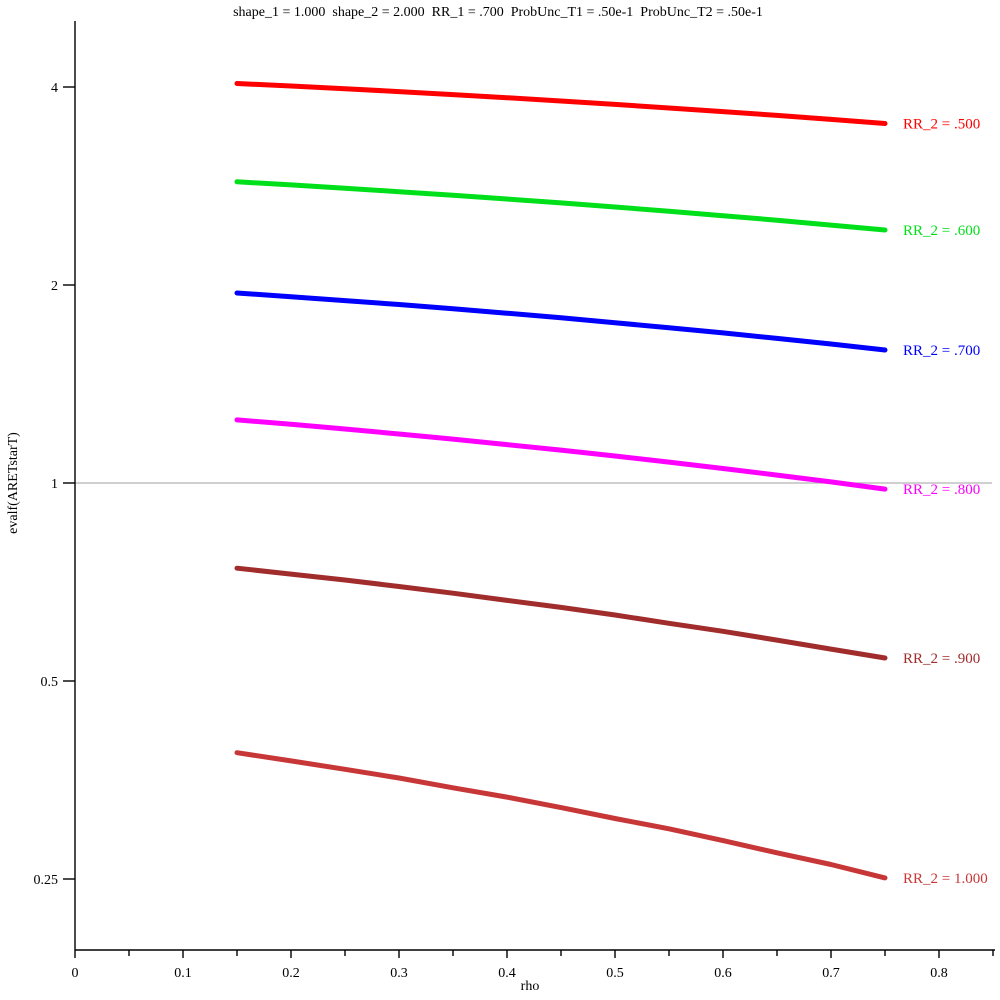  Describe the element at coordinates (945, 879) in the screenshot. I see `curve-label-rr2-1000: RR_2 = 1.000` at that location.